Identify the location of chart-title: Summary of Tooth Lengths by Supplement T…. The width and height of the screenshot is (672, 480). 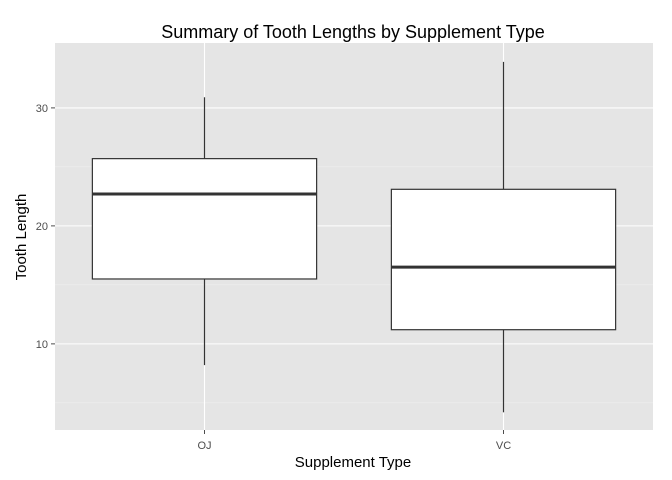
(353, 32).